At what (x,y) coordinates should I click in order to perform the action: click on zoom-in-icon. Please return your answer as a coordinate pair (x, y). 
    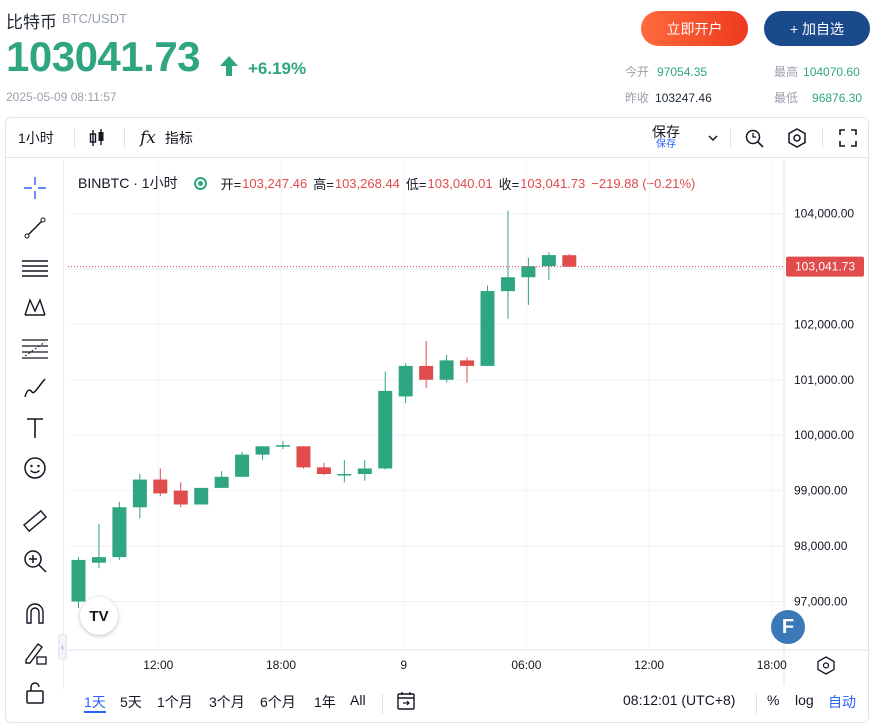
    Looking at the image, I should click on (35, 561).